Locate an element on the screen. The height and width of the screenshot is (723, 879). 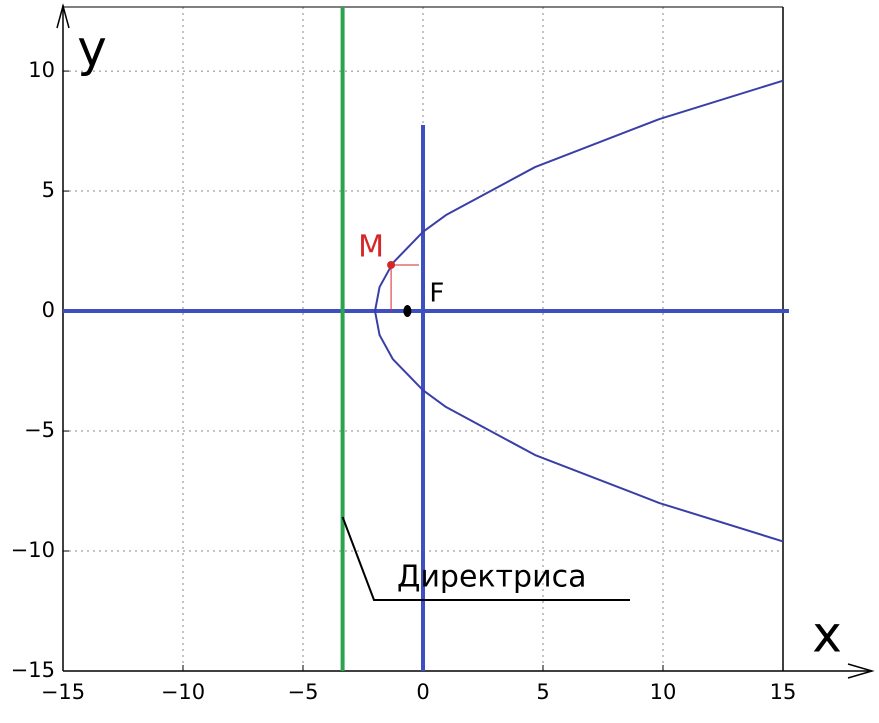
y-tick-label: −5 is located at coordinates (39, 430).